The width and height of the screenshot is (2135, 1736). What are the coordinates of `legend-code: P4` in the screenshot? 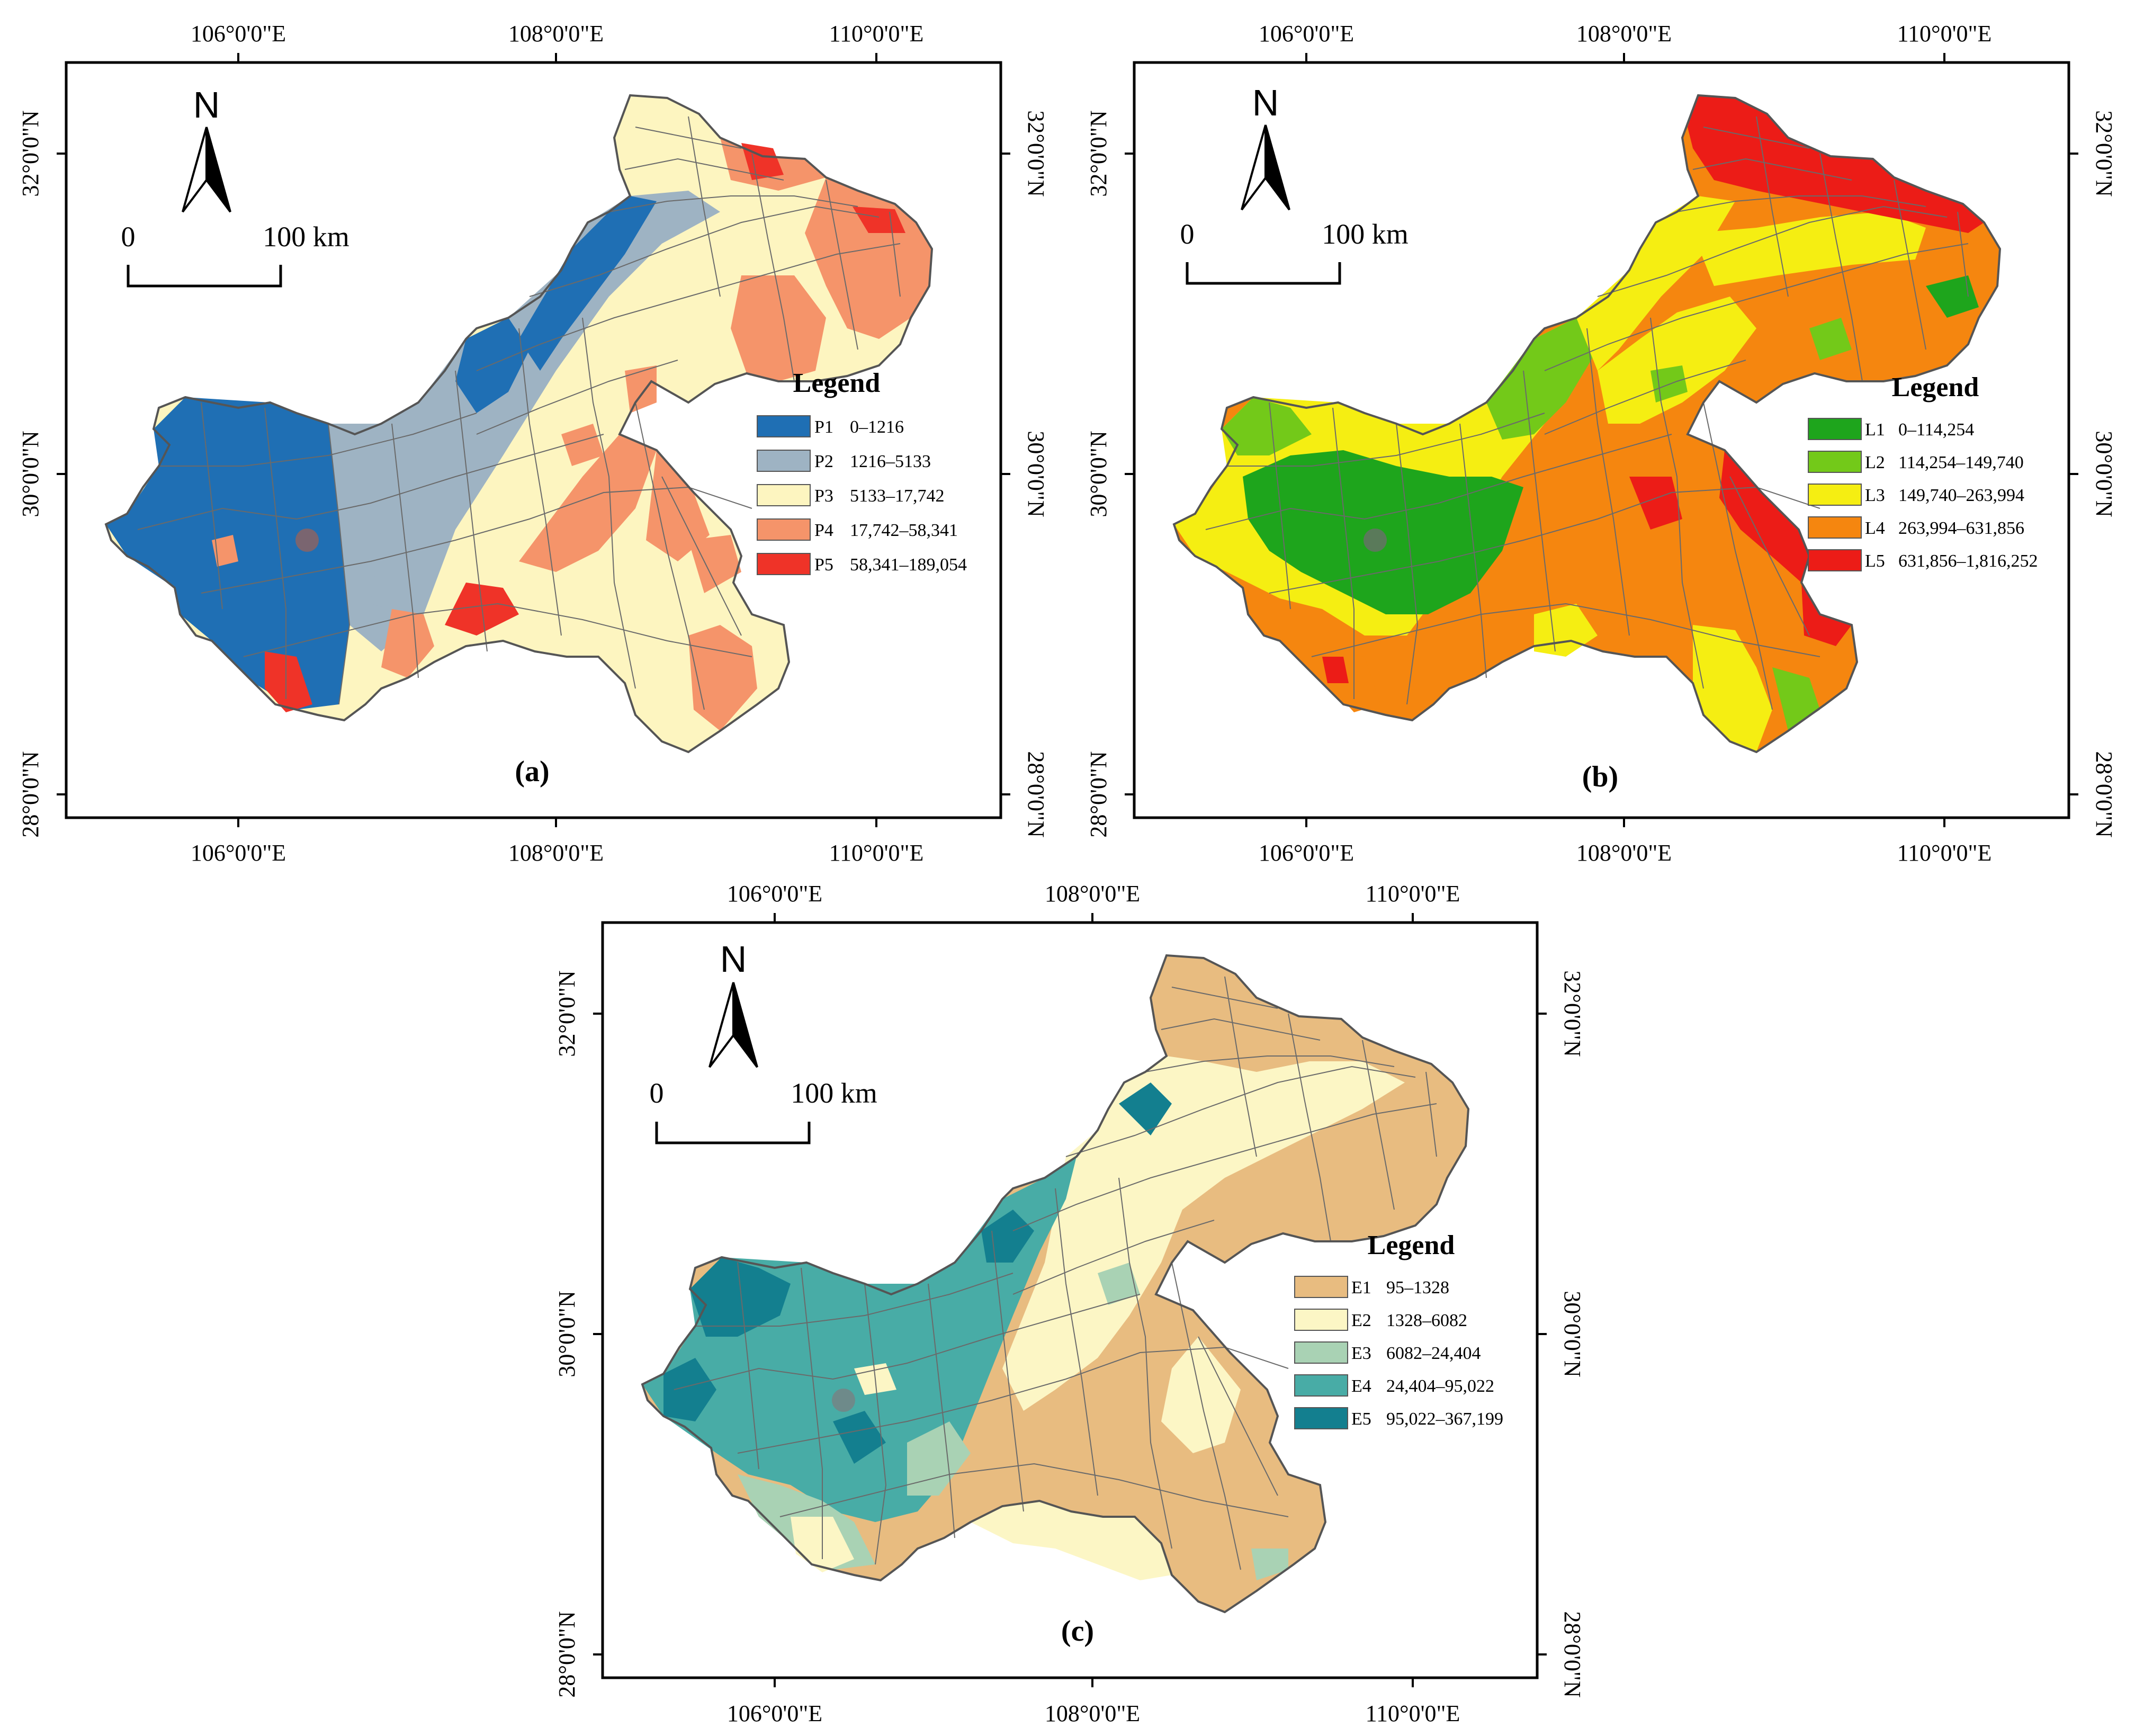 It's located at (823, 530).